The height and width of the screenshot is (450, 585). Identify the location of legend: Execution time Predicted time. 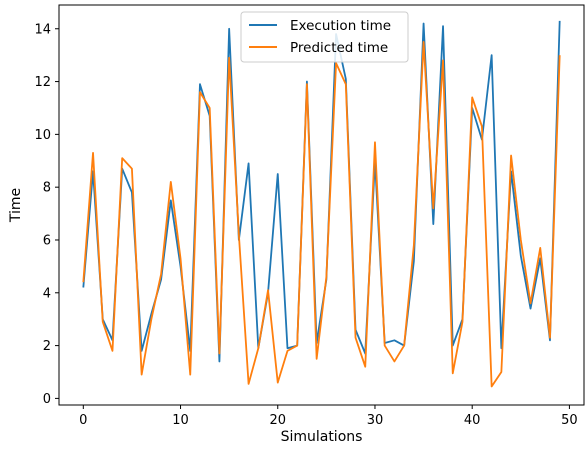
(324, 37).